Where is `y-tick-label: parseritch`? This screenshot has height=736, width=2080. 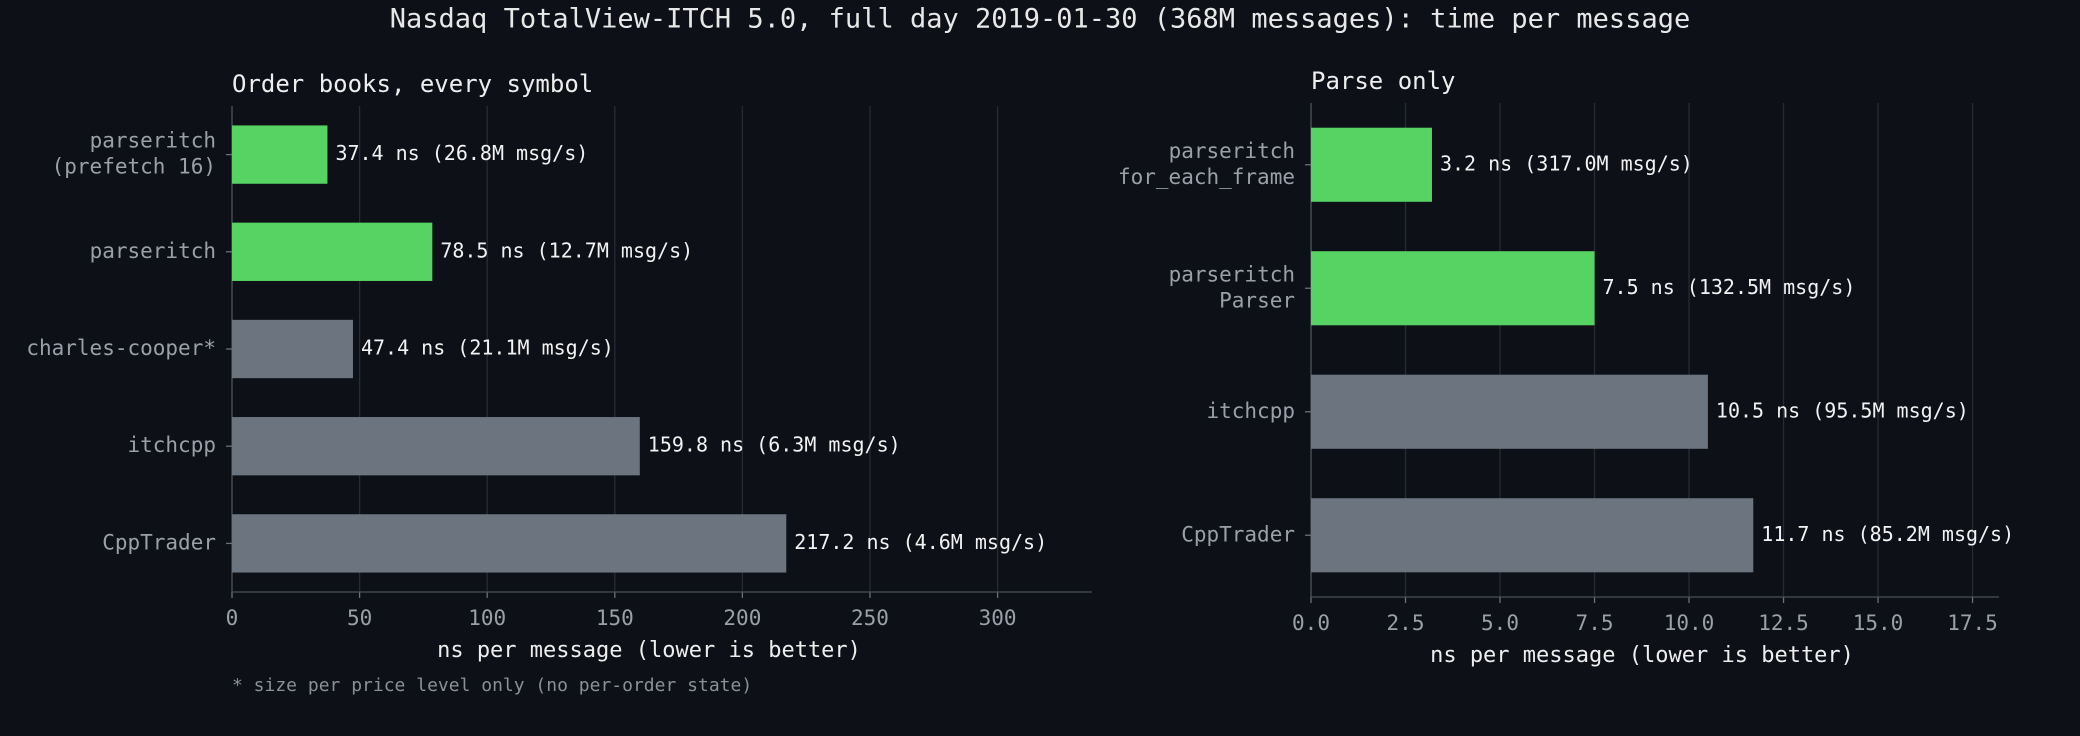 y-tick-label: parseritch is located at coordinates (153, 251).